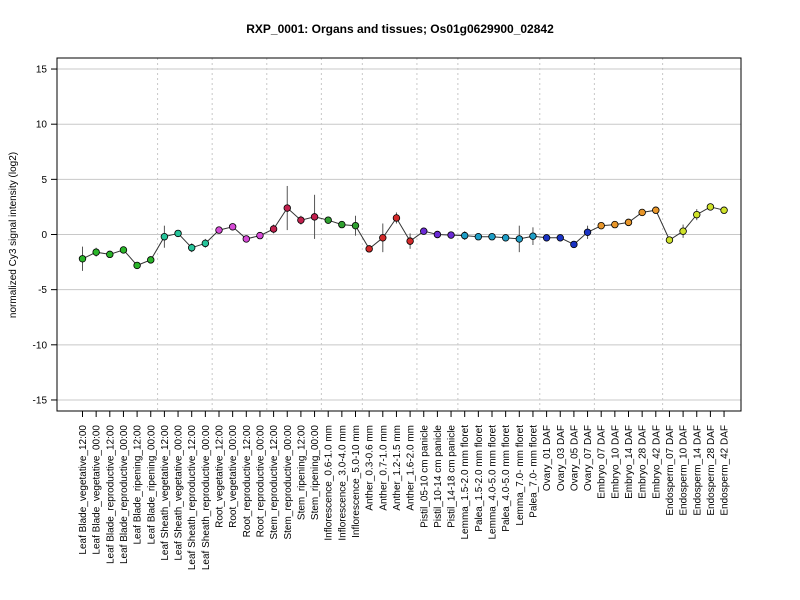 This screenshot has width=800, height=600. Describe the element at coordinates (656, 462) in the screenshot. I see `x-tick-label: Embryo_42 DAF` at that location.